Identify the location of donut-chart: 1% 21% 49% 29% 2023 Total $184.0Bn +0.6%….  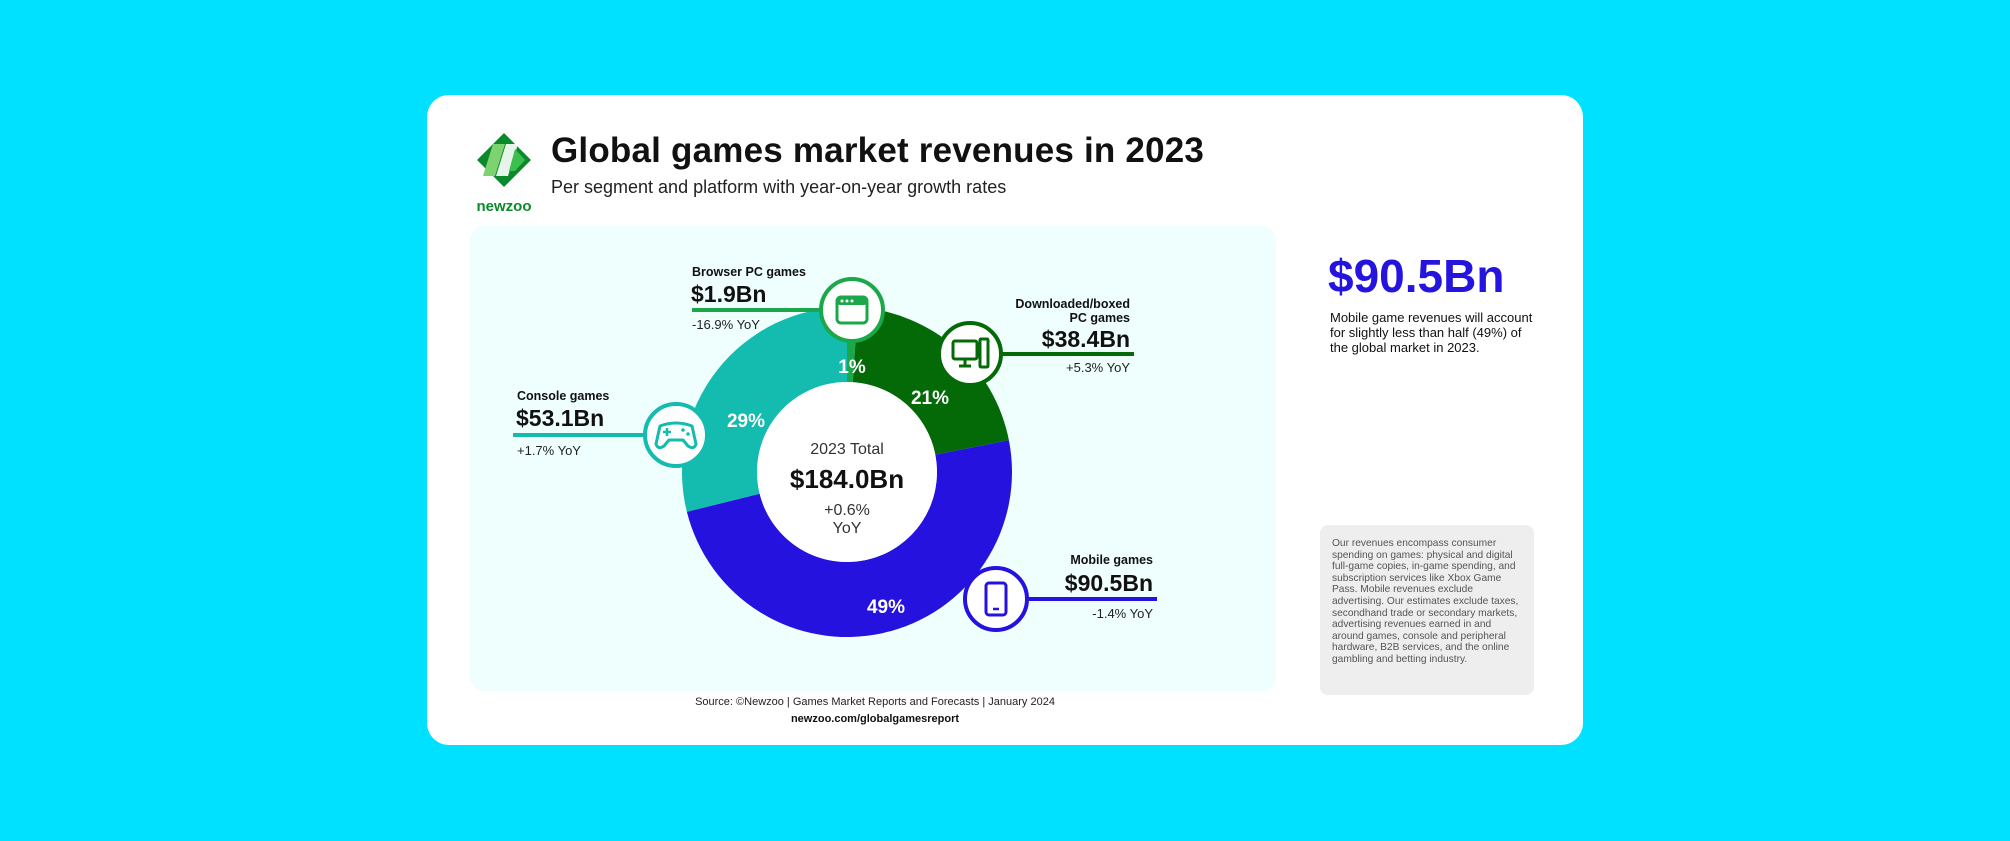
(835, 451).